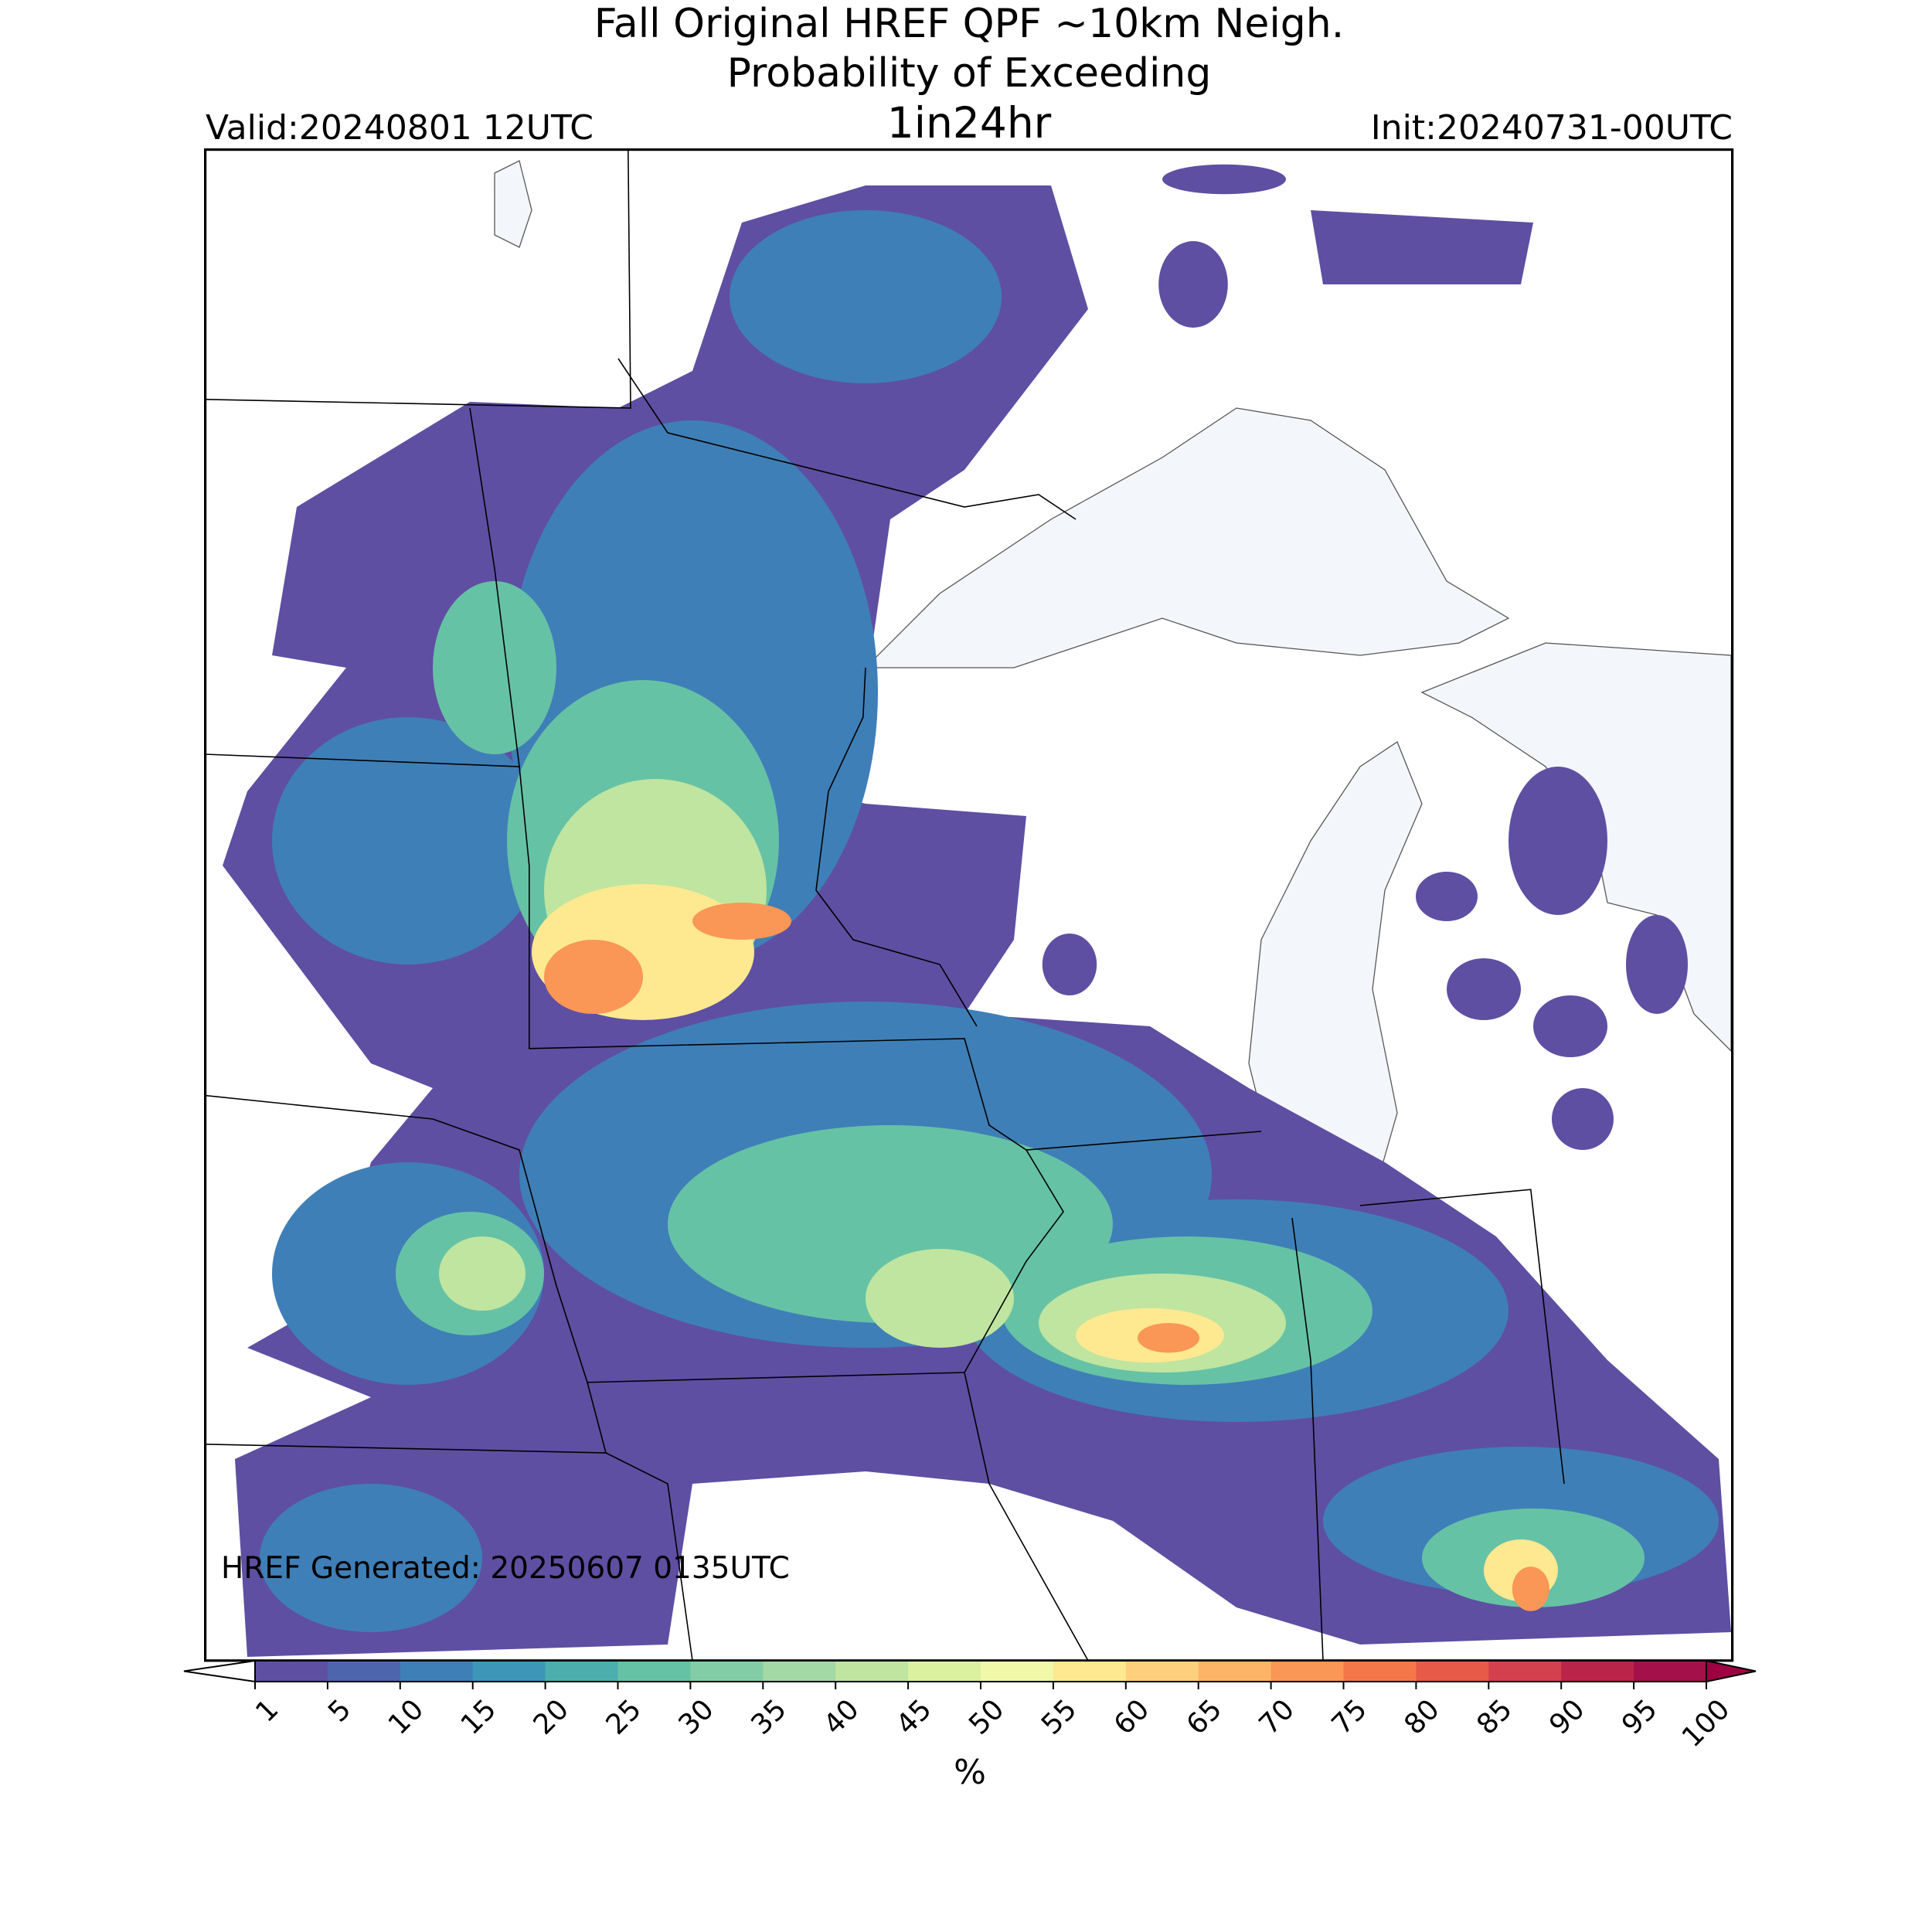  I want to click on colorbar-tick-label: 40, so click(842, 1716).